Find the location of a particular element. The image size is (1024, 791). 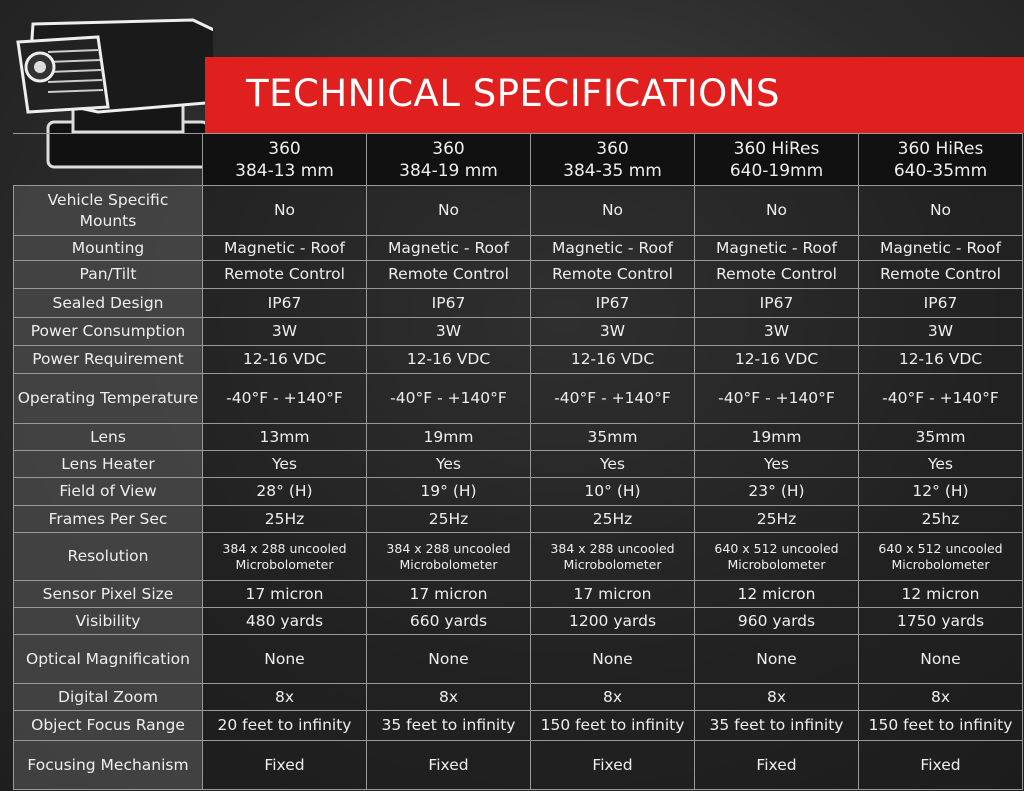

row-label: Focusing Mechanism is located at coordinates (108, 765).